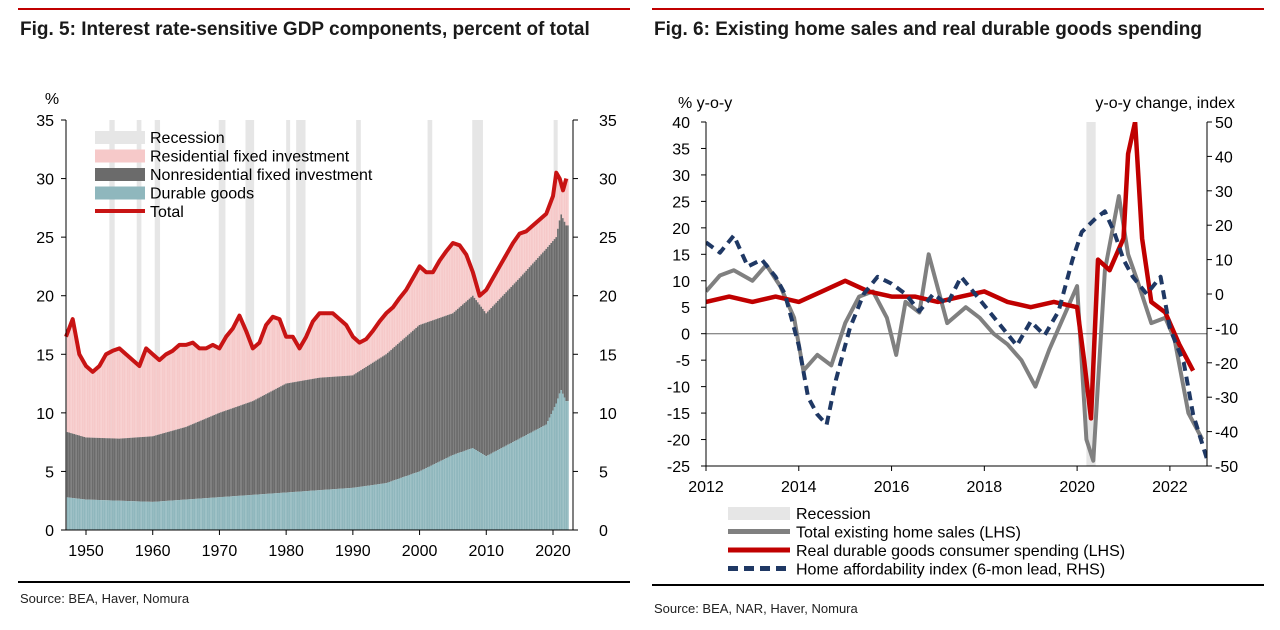  I want to click on y-tick-label-left: 20, so click(681, 229).